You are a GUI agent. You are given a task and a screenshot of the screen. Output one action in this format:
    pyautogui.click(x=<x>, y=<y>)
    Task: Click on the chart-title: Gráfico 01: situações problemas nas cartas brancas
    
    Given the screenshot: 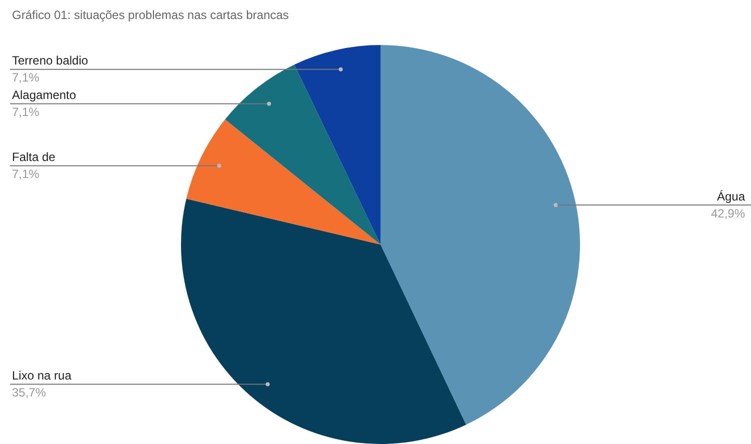 What is the action you would take?
    pyautogui.click(x=150, y=15)
    